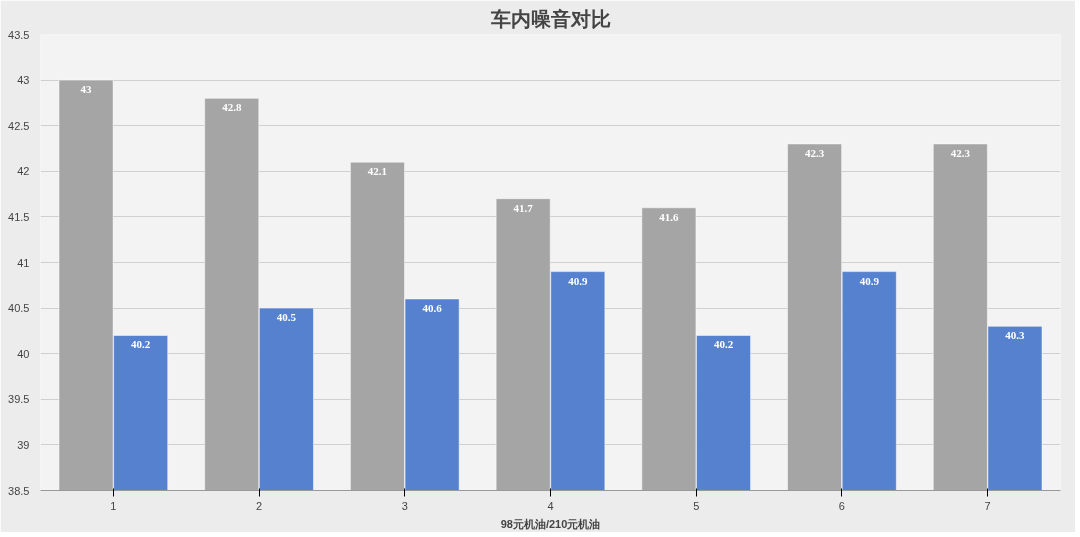  I want to click on data-label: 41.7, so click(523, 207).